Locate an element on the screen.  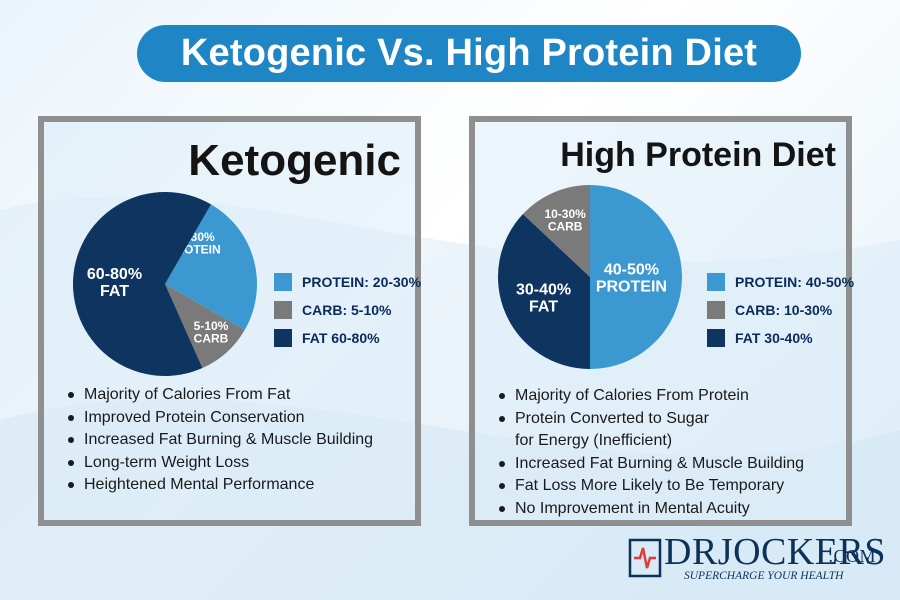
list-item-line: for Energy (Inefficient) is located at coordinates (594, 440).